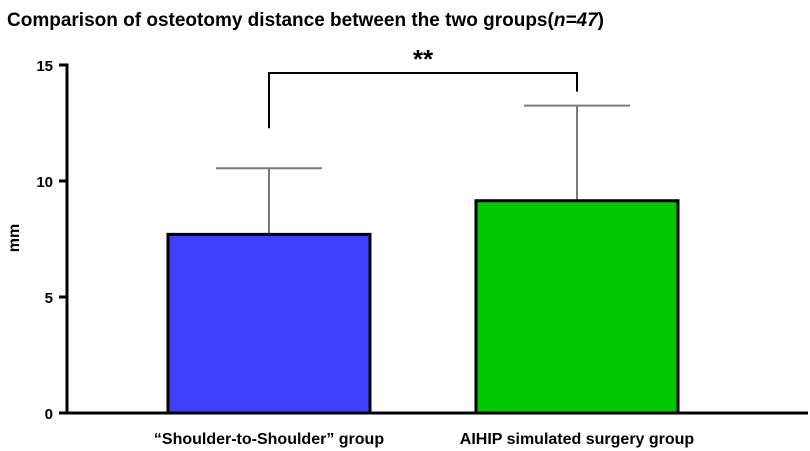  I want to click on y-tick-label: 15, so click(44, 66).